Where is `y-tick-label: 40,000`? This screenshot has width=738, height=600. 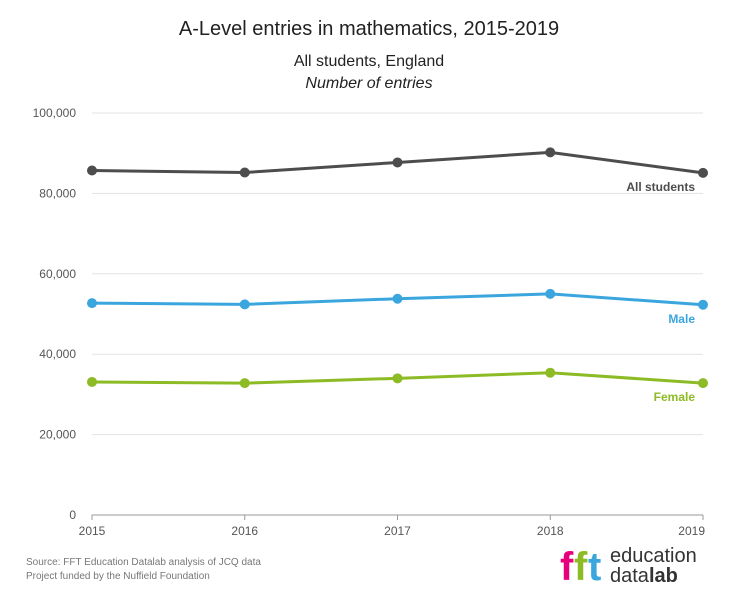
y-tick-label: 40,000 is located at coordinates (57, 354).